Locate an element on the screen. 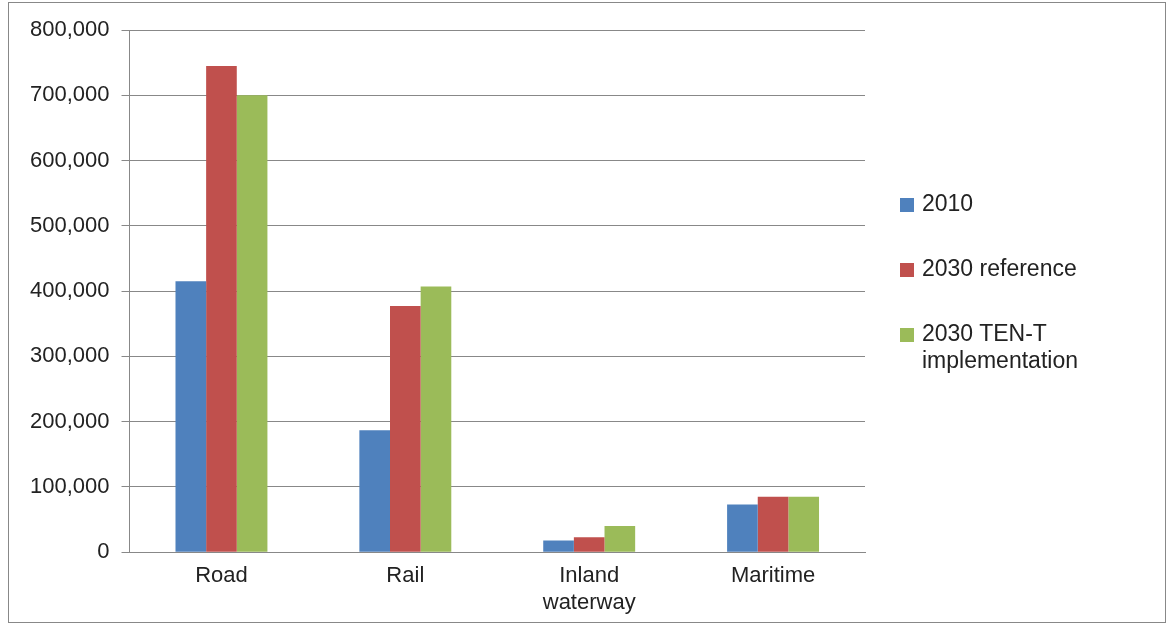  x-tick-label: Maritime is located at coordinates (773, 575).